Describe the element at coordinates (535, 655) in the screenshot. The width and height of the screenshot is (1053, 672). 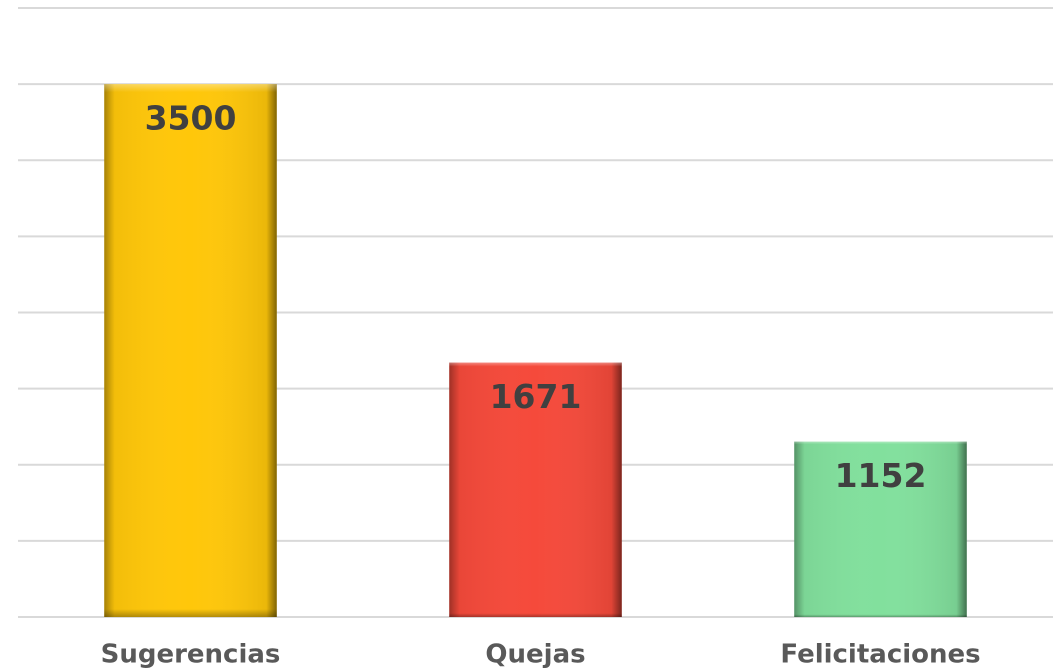
I see `x-tick-label: Quejas` at that location.